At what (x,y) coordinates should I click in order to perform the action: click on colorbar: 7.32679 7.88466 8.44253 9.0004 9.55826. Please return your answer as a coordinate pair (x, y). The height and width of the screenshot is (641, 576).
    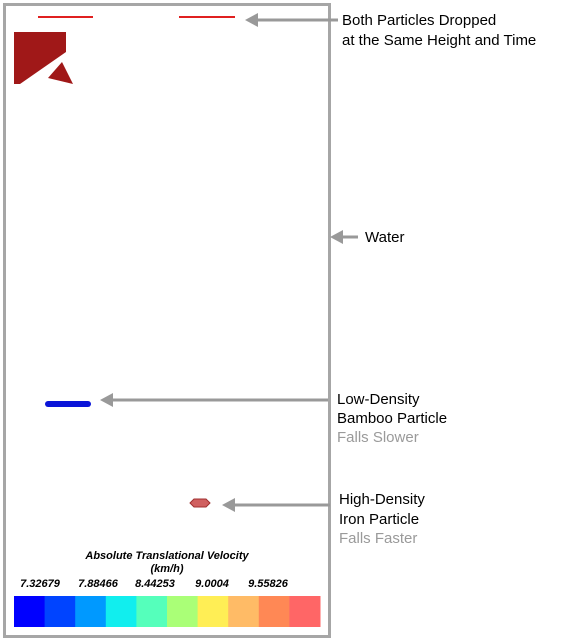
    Looking at the image, I should click on (167, 602).